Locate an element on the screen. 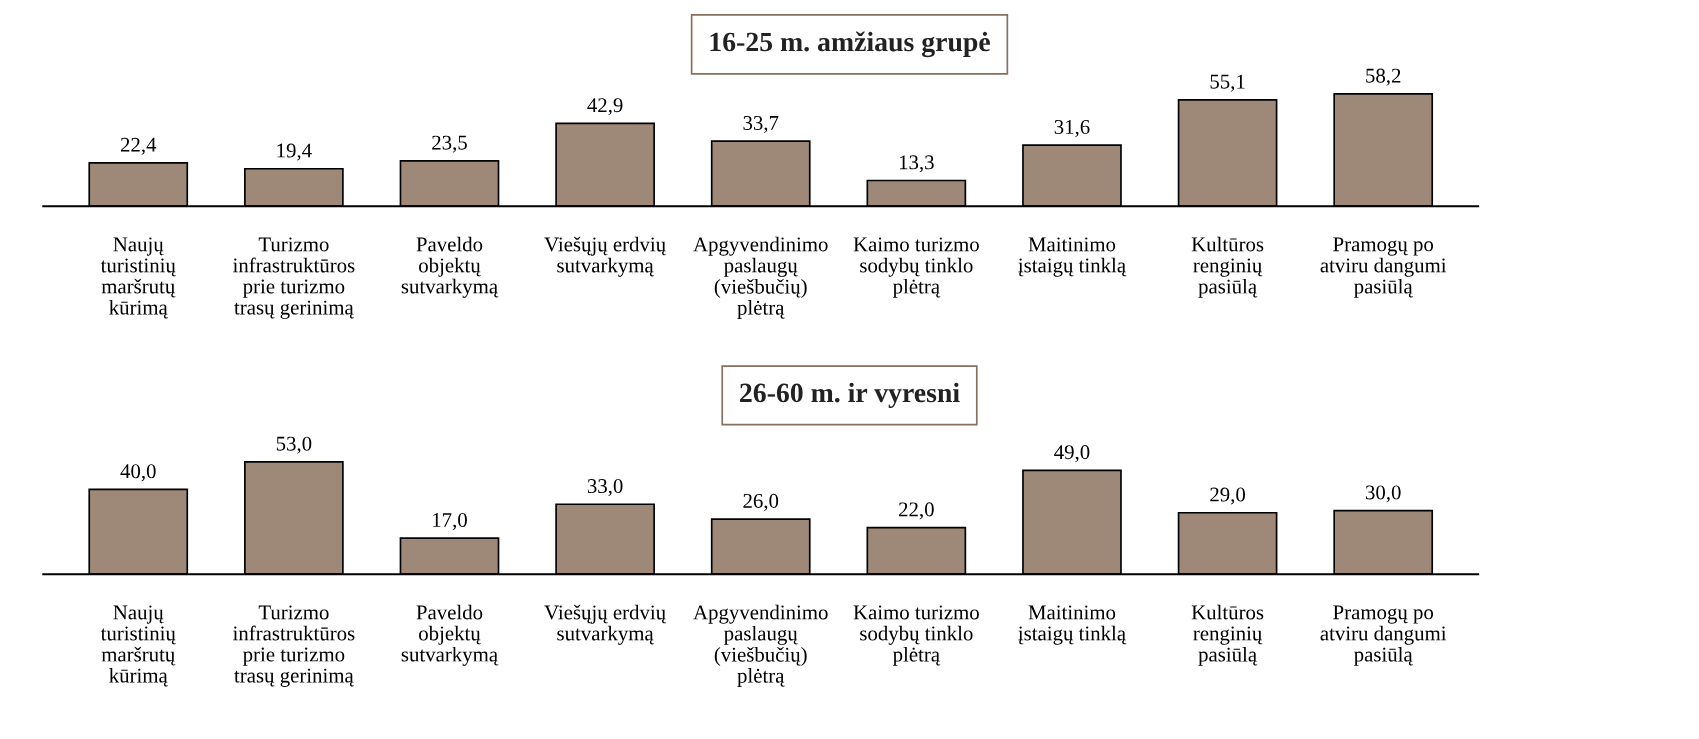 The image size is (1699, 739). data-label: 19,4 is located at coordinates (294, 152).